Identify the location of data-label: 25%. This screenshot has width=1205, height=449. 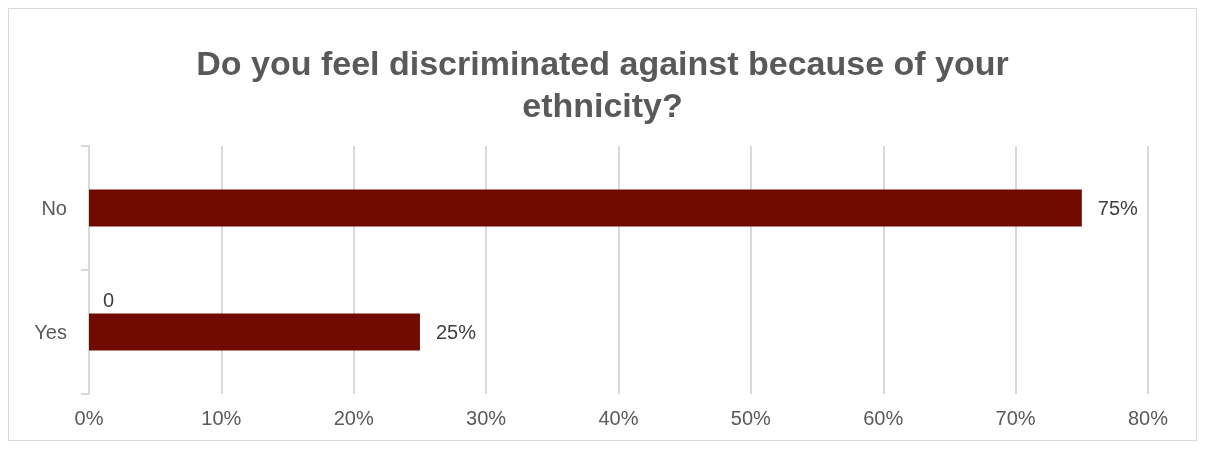
(456, 332).